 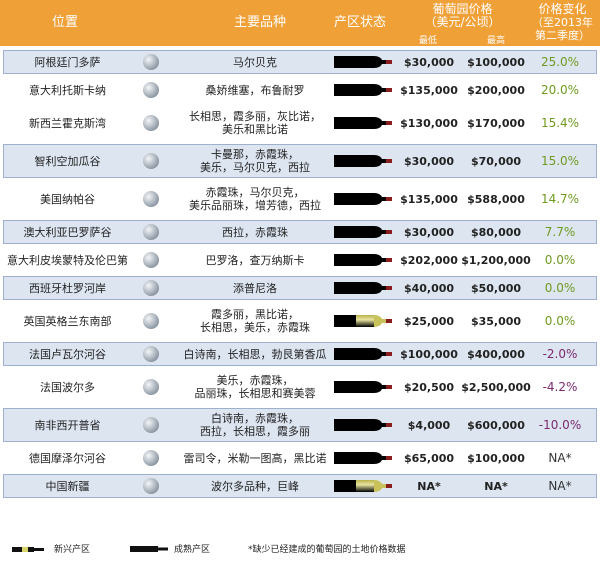 I want to click on variety-line: 美乐品丽珠，增芳德，西拉, so click(x=255, y=205).